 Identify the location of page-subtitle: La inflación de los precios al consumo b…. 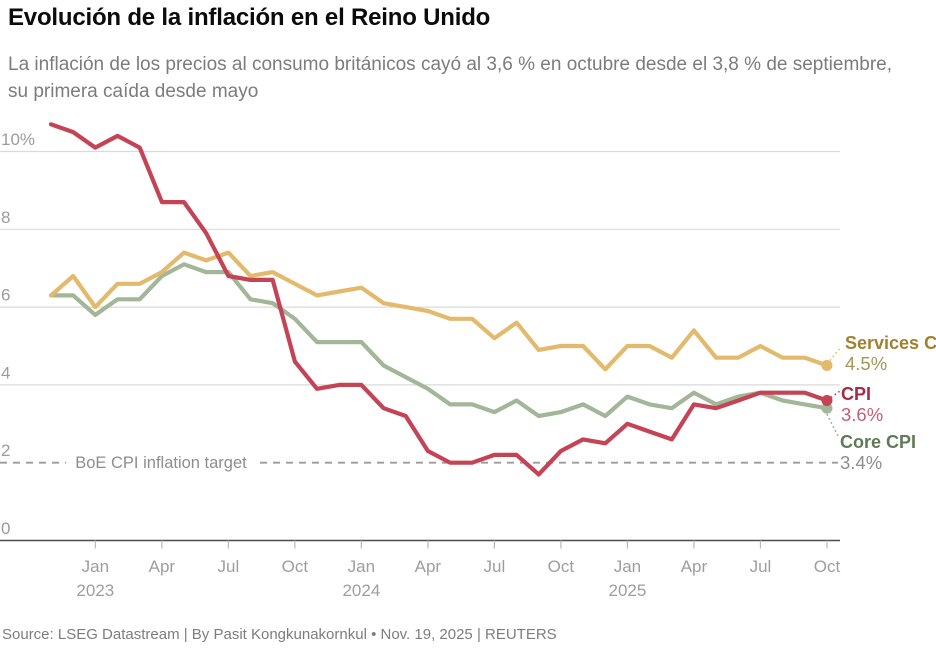
(450, 78).